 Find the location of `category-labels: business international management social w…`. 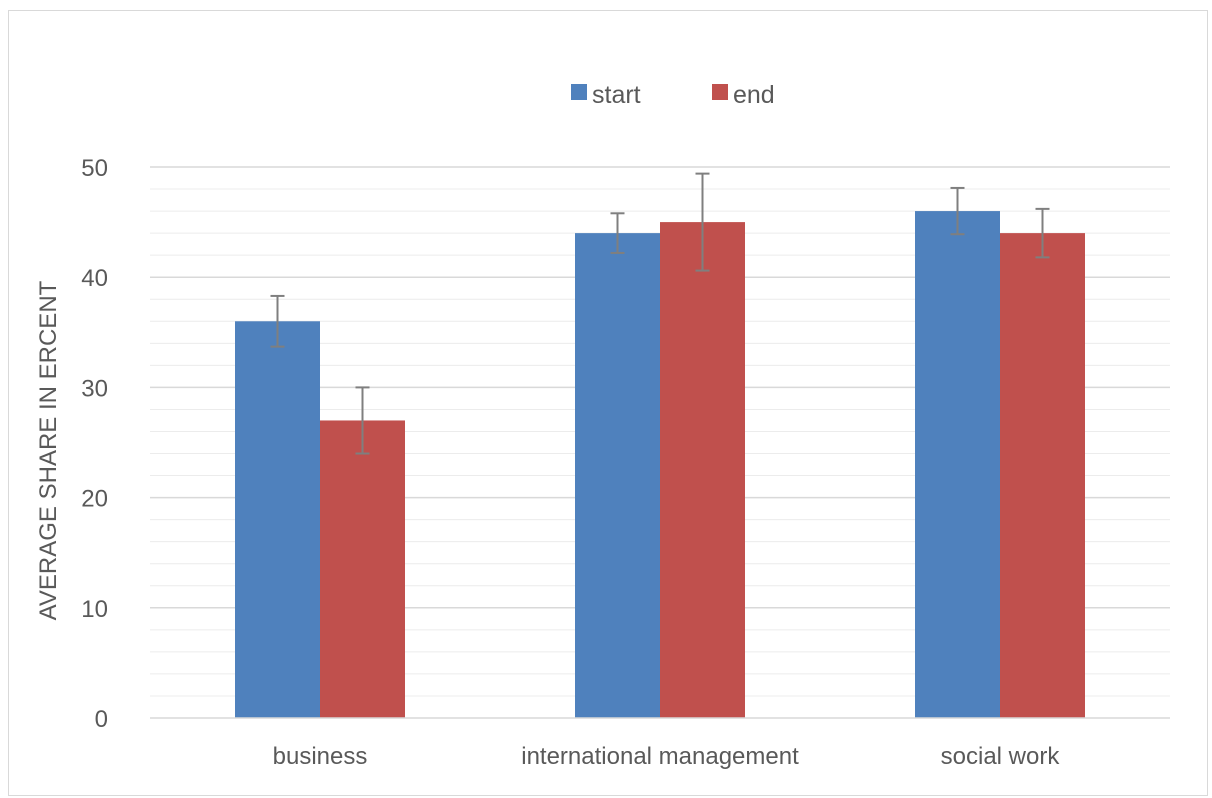

category-labels: business international management social w… is located at coordinates (667, 756).